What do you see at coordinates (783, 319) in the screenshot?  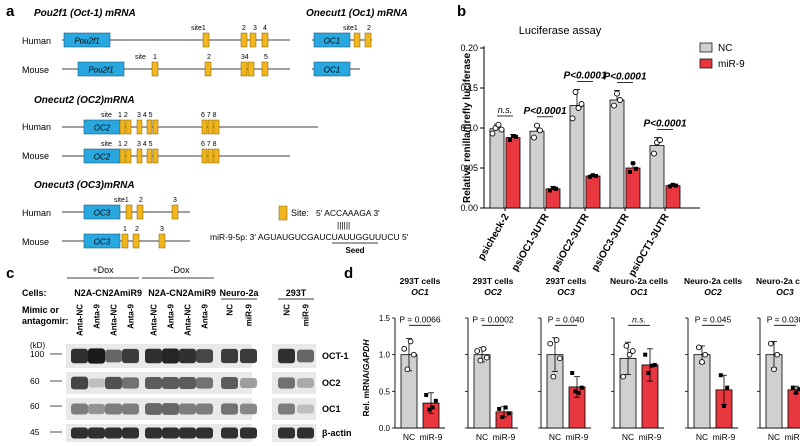 I see `p-value-label: P = 0.030` at bounding box center [783, 319].